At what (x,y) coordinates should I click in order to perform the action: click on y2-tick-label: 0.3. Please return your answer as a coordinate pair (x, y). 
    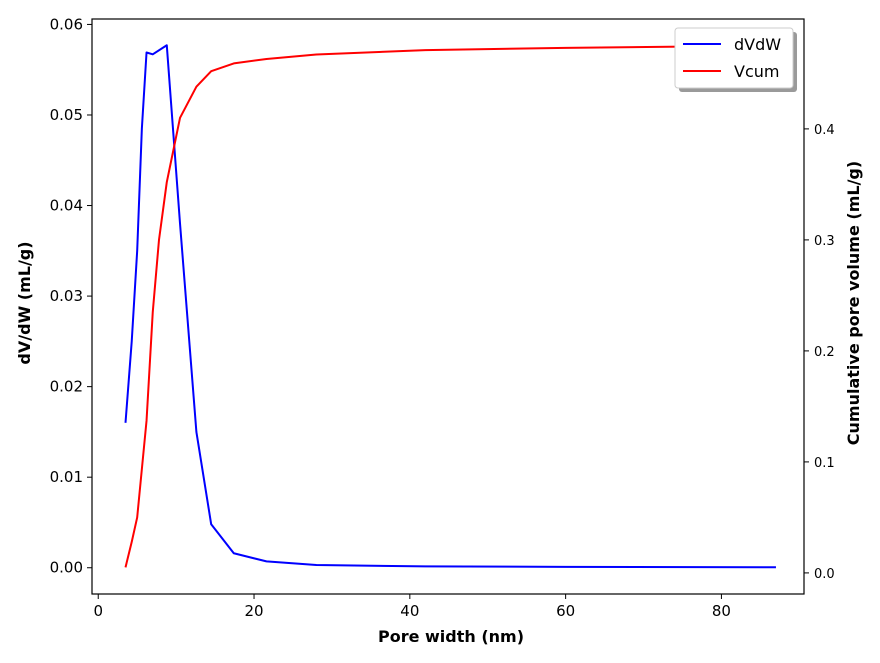
    Looking at the image, I should click on (824, 241).